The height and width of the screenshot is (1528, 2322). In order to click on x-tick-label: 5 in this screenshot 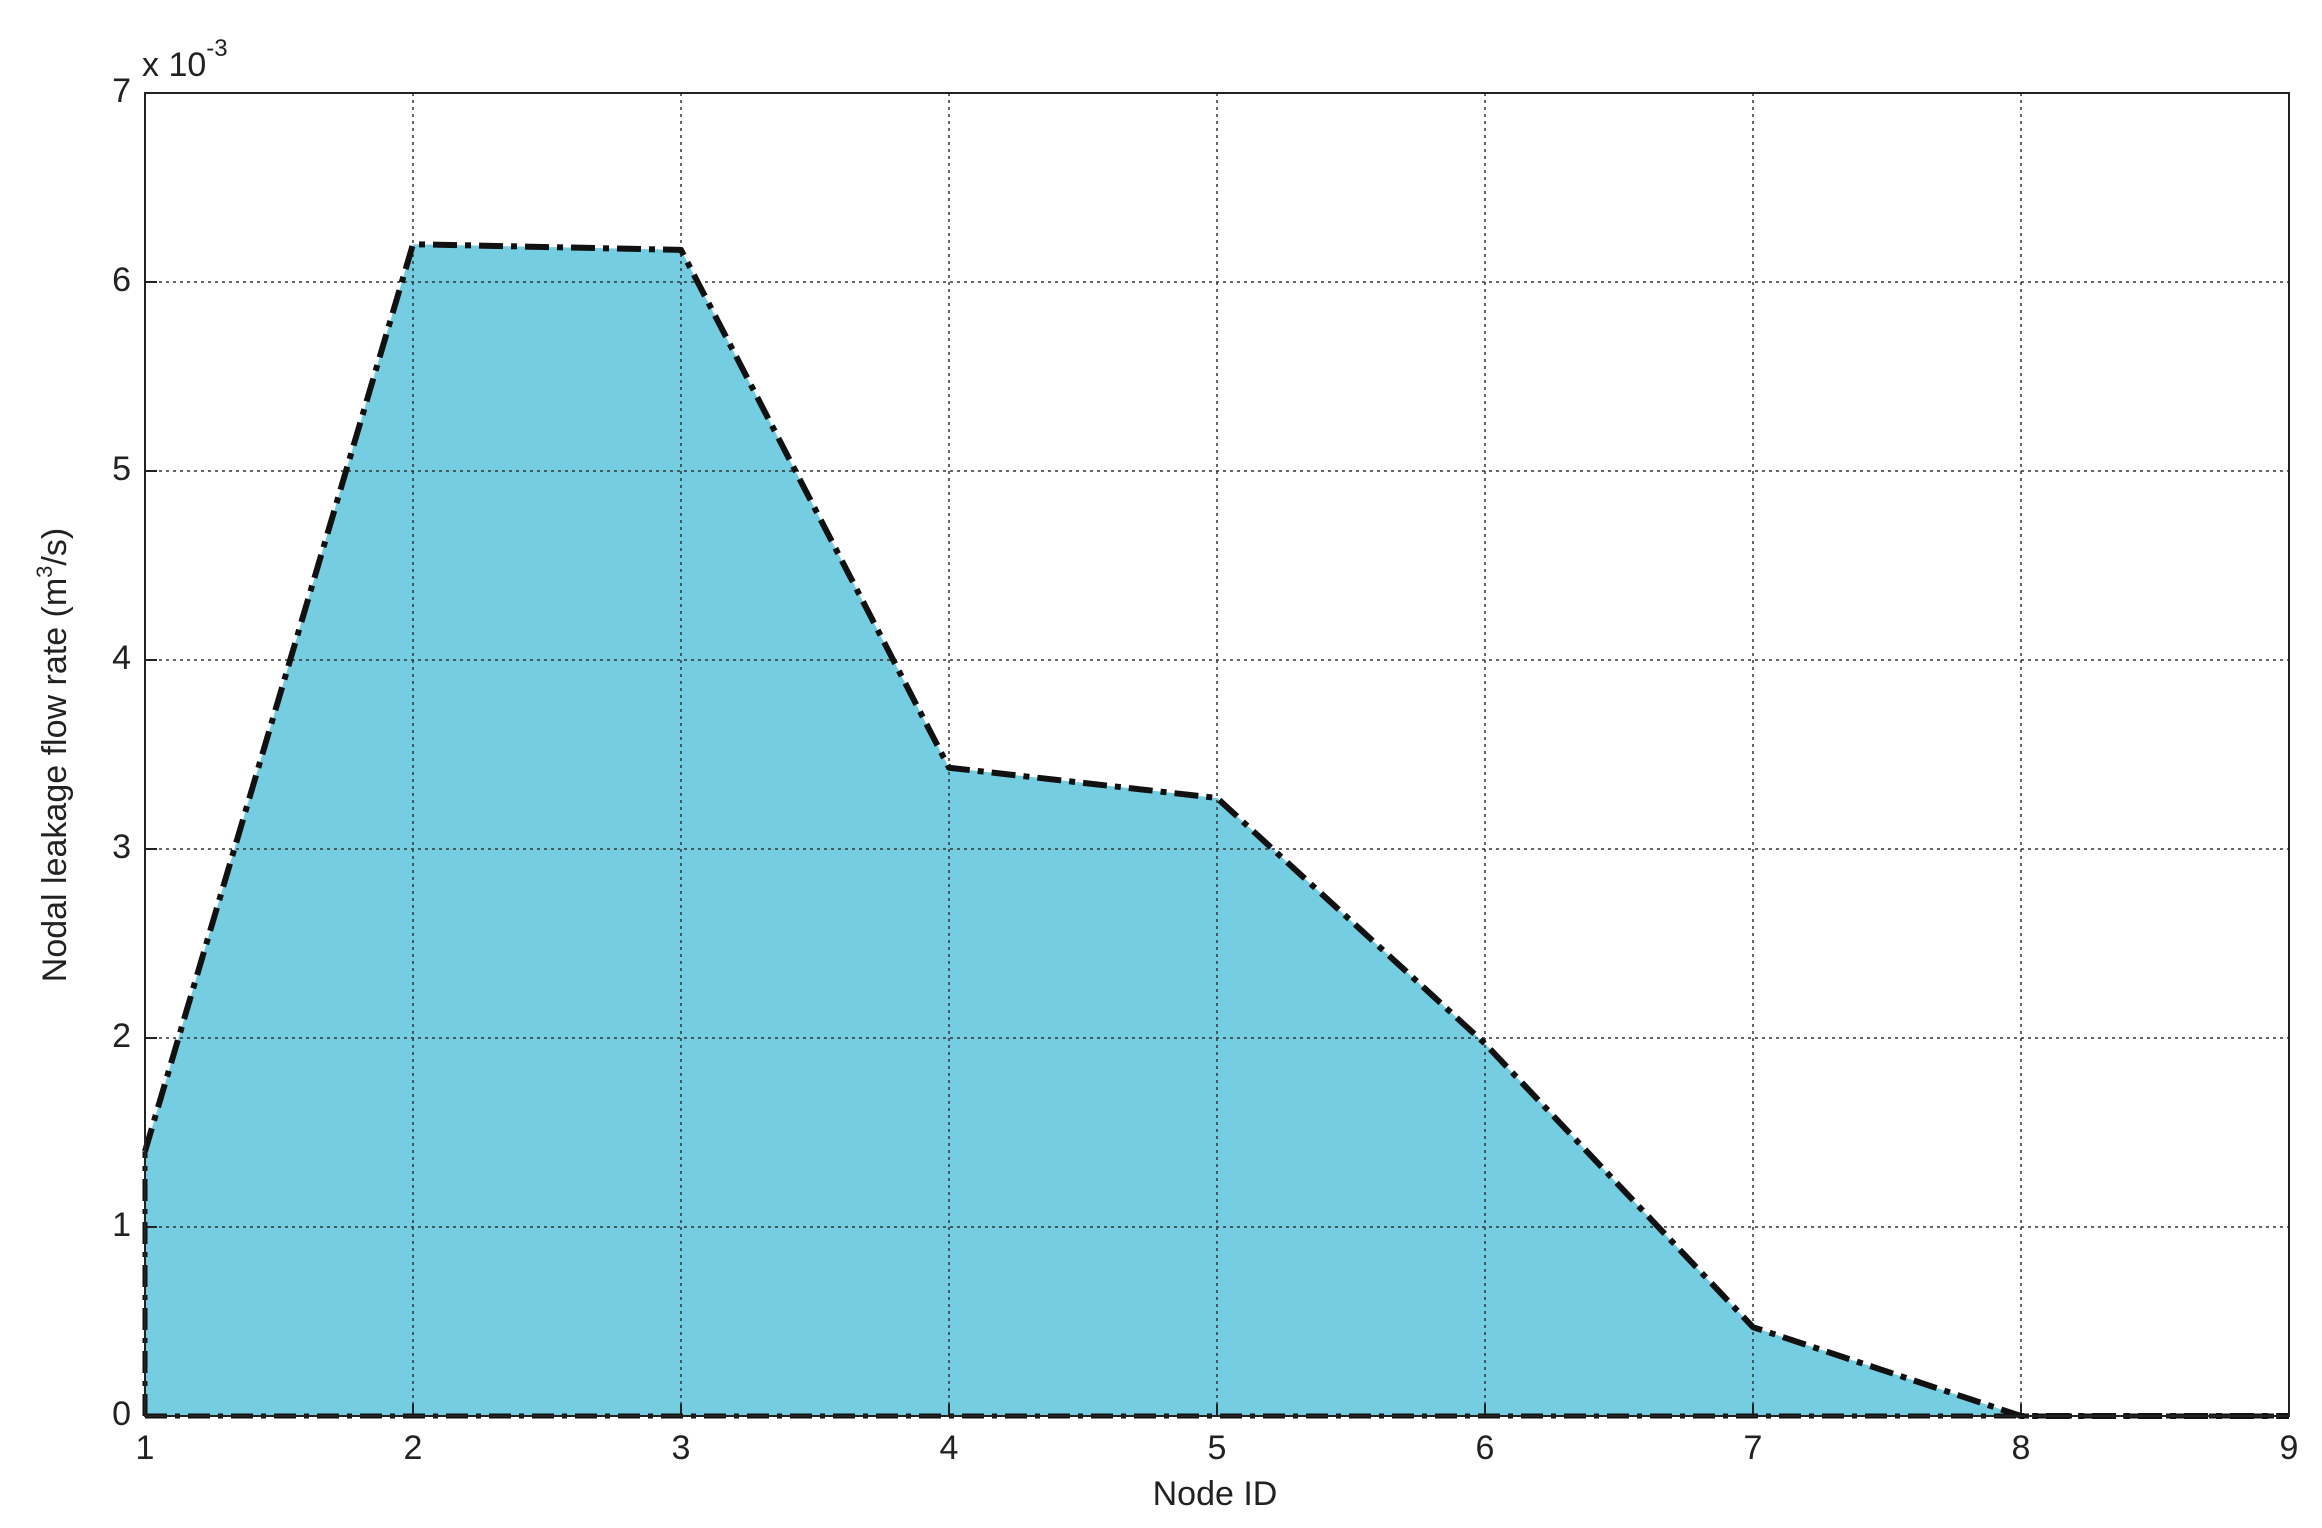, I will do `click(1217, 1448)`.